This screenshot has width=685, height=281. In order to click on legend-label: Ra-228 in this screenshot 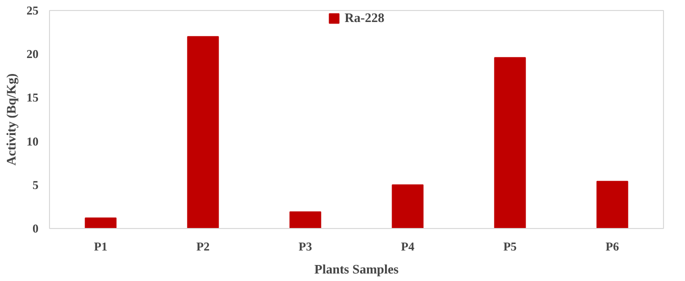, I will do `click(364, 18)`.